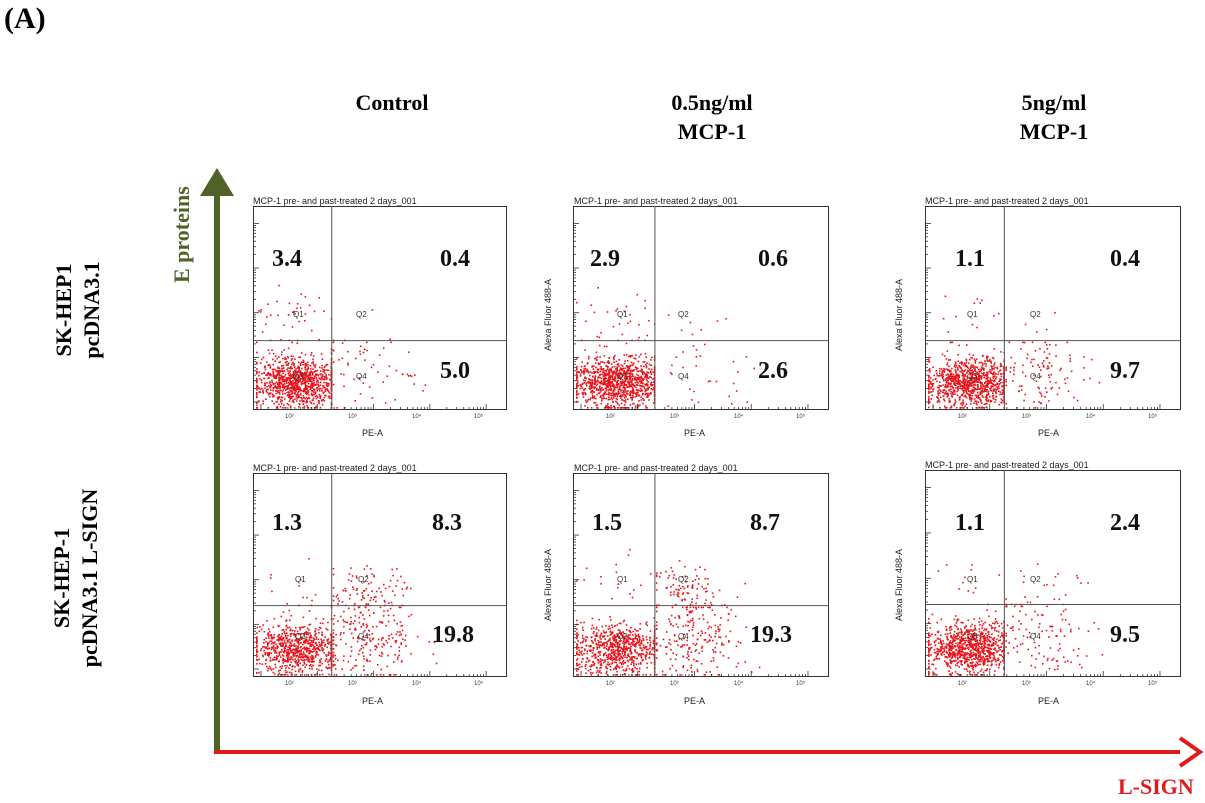 Image resolution: width=1205 pixels, height=803 pixels. I want to click on q1-label: Q1, so click(298, 314).